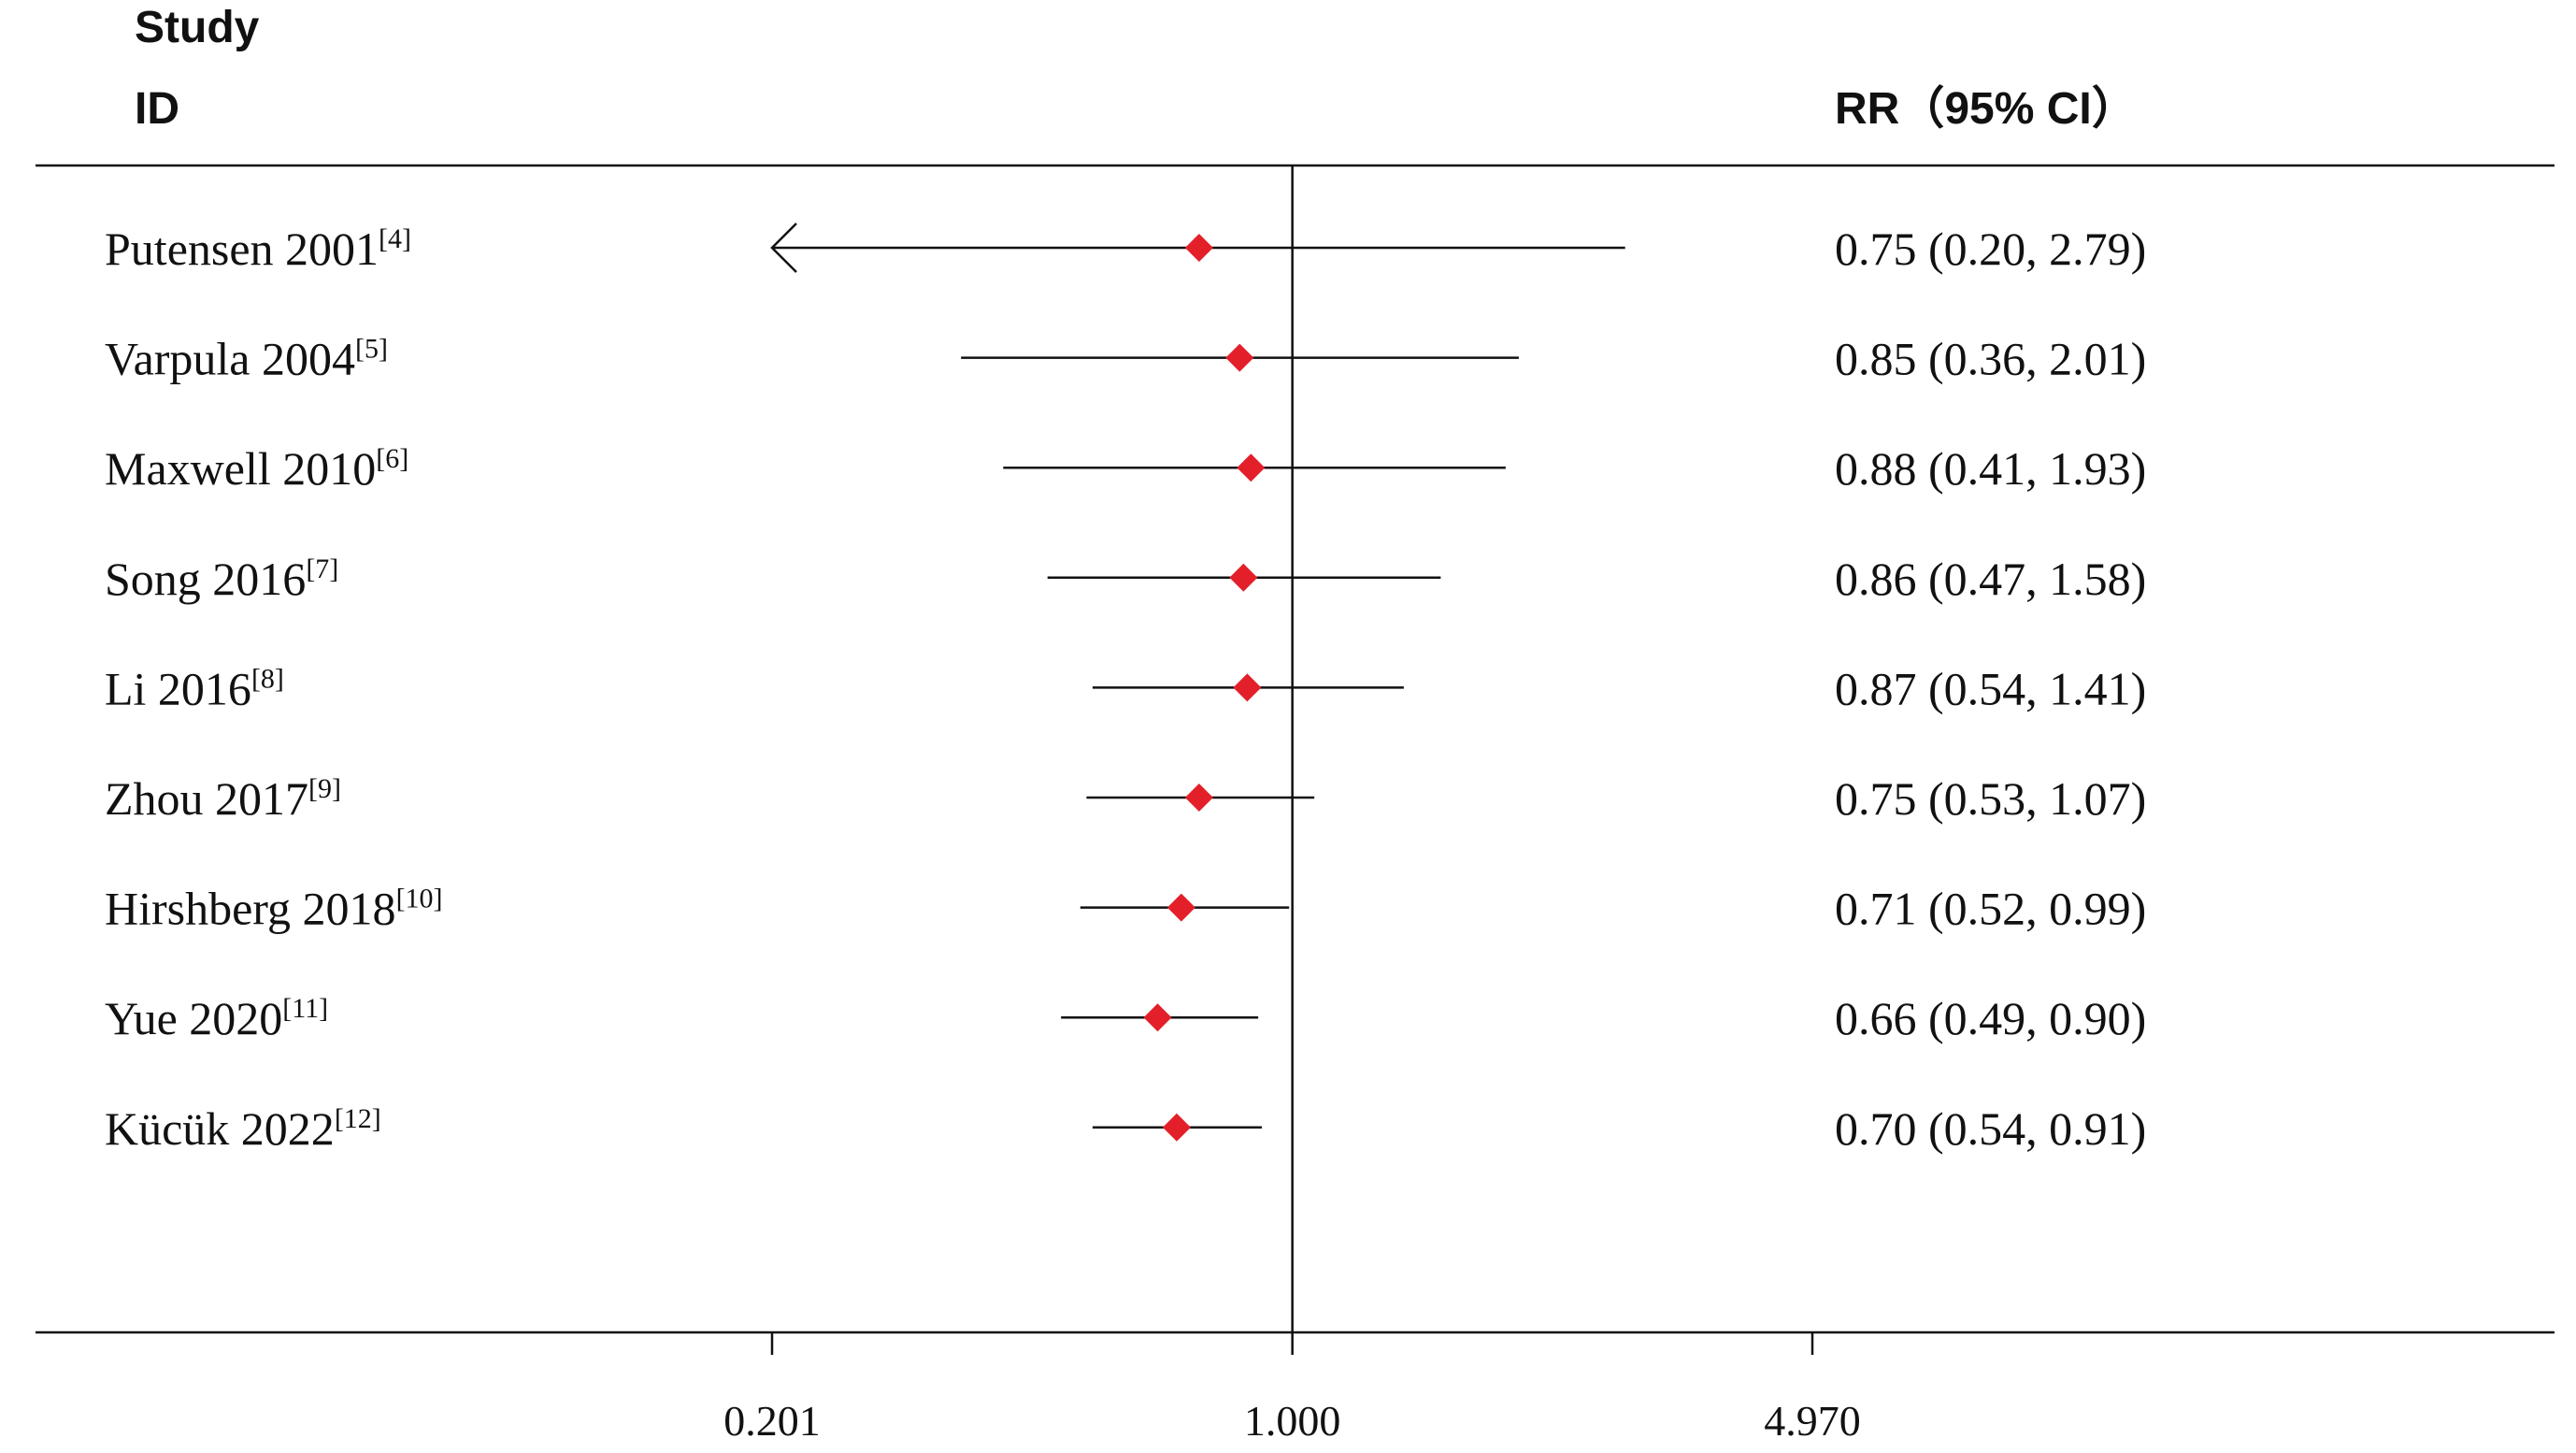 This screenshot has width=2576, height=1453. Describe the element at coordinates (250, 909) in the screenshot. I see `study-name: Hirshberg 2018` at that location.